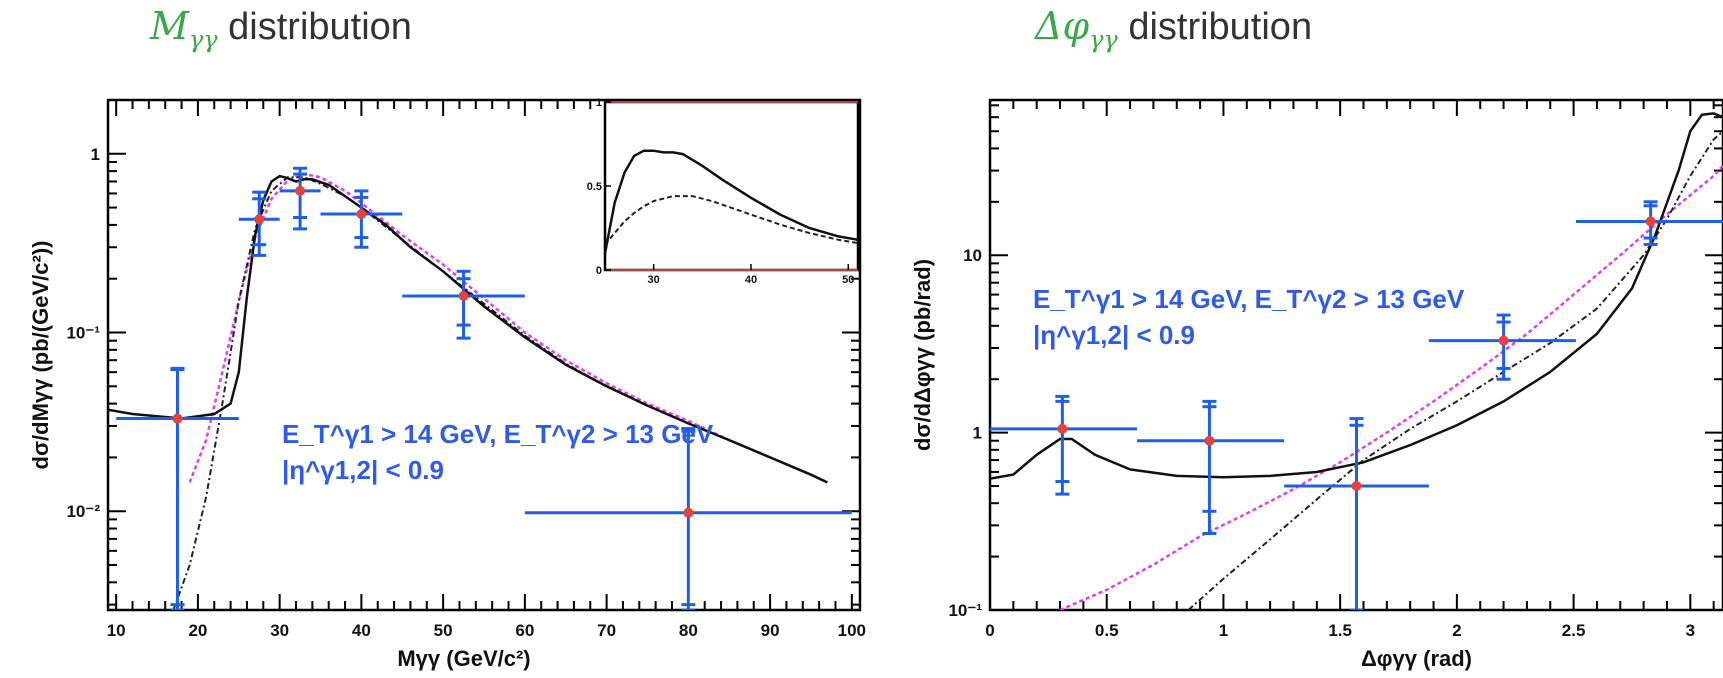 This screenshot has height=678, width=1723. What do you see at coordinates (320, 27) in the screenshot?
I see `left-title-text: distribution` at bounding box center [320, 27].